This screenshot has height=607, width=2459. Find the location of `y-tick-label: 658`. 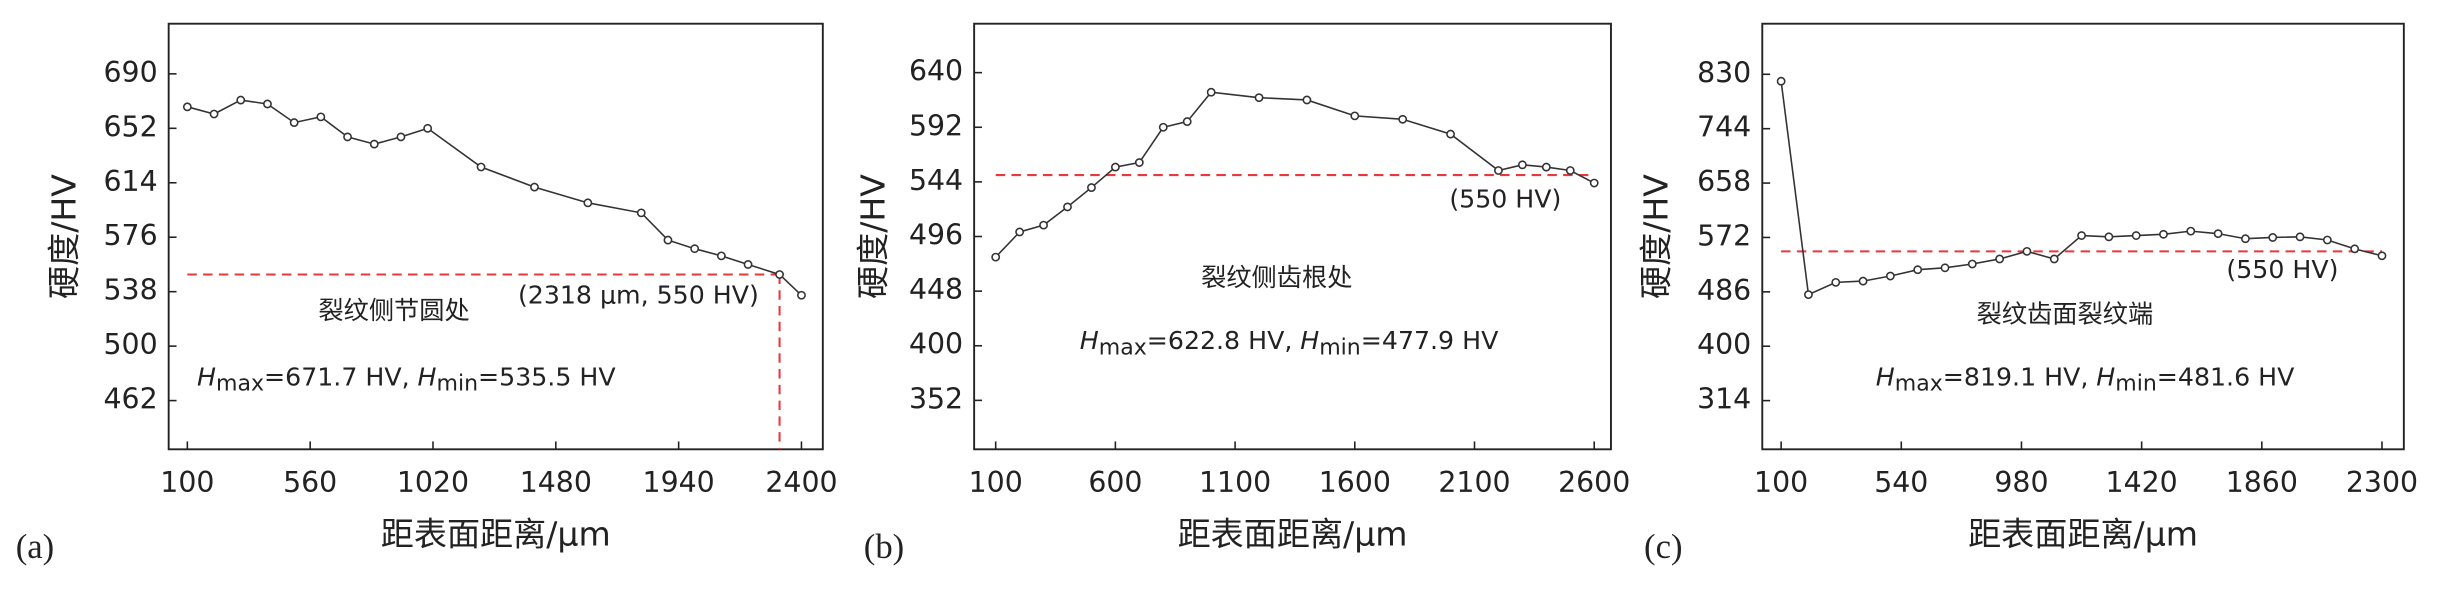

y-tick-label: 658 is located at coordinates (1724, 181).